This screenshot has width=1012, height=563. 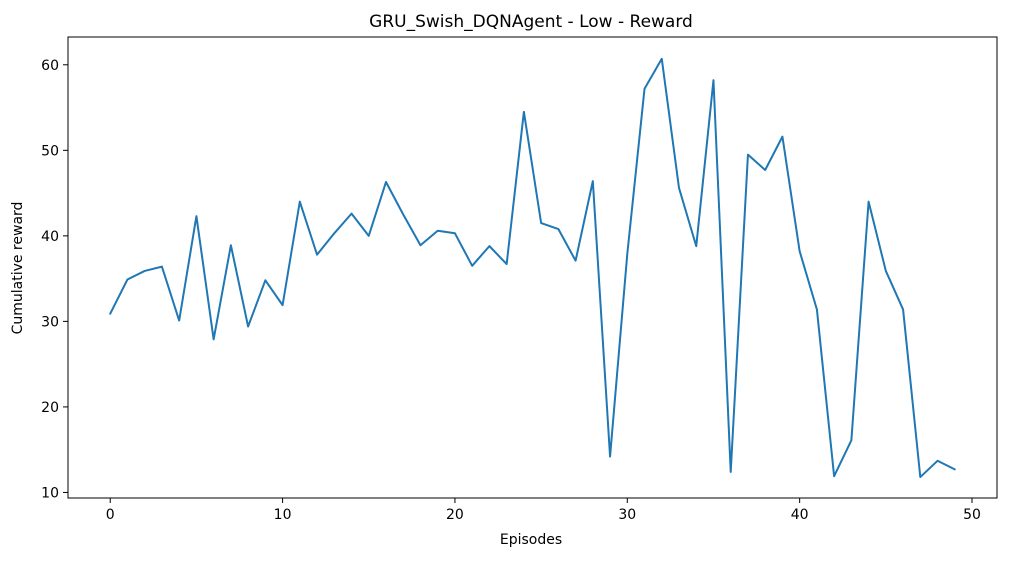 I want to click on x-axis-label: Episodes, so click(x=531, y=540).